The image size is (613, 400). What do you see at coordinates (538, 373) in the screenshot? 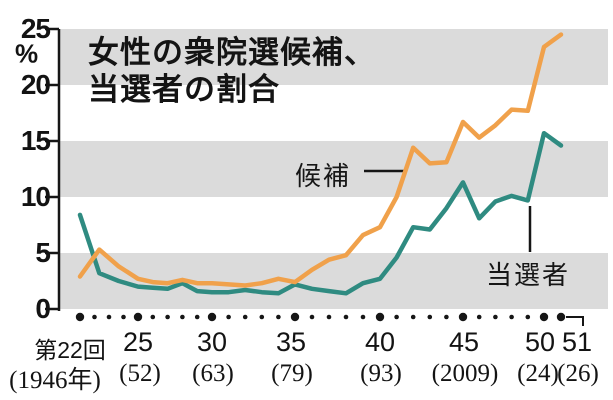
I see `x-tick-year-label: (24)` at bounding box center [538, 373].